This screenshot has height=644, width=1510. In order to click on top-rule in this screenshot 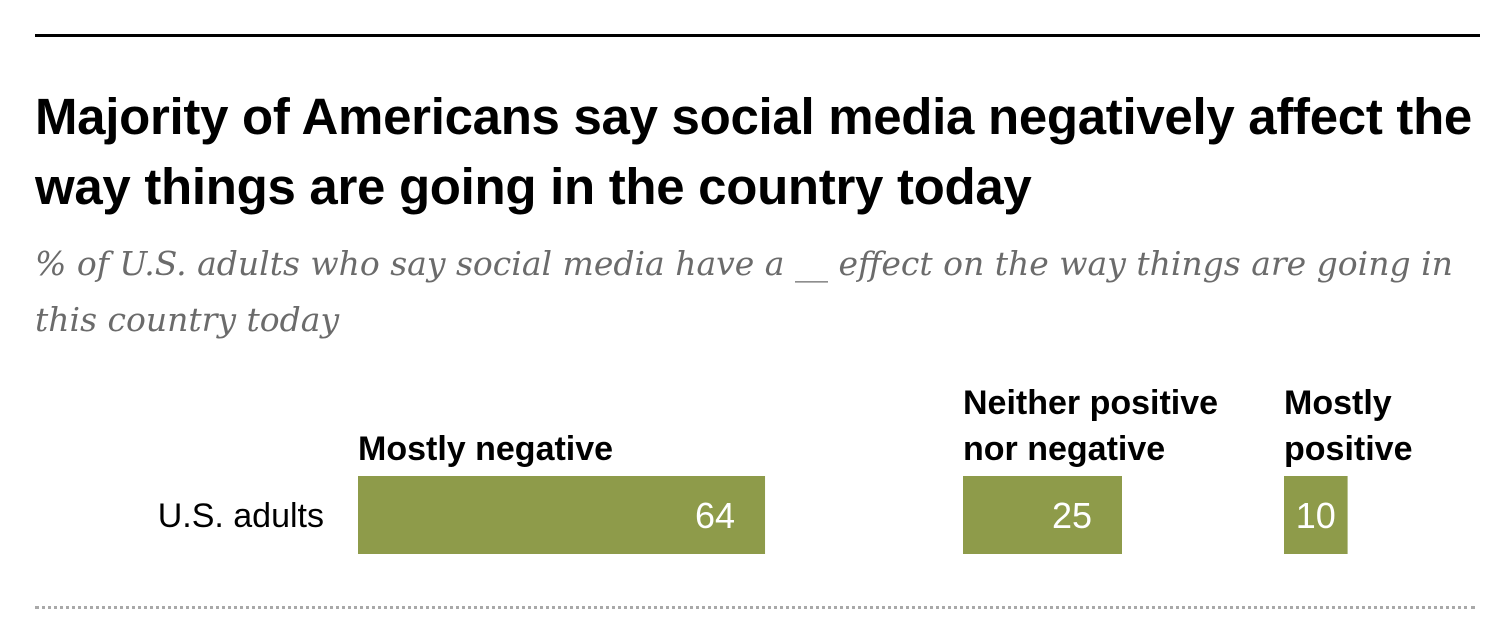, I will do `click(757, 35)`.